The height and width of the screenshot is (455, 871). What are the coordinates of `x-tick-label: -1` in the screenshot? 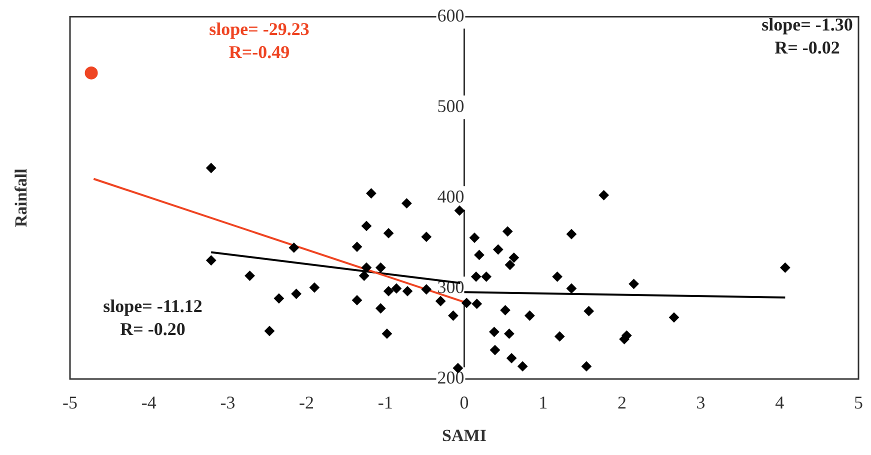 It's located at (385, 402).